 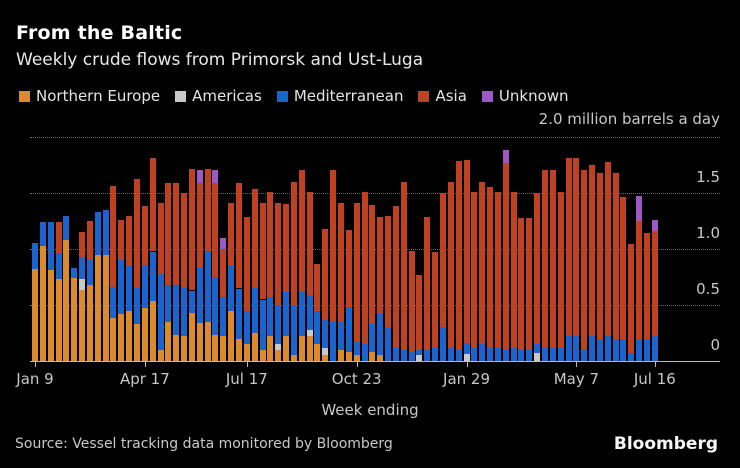 I want to click on legend-swatch-asia, so click(x=424, y=96).